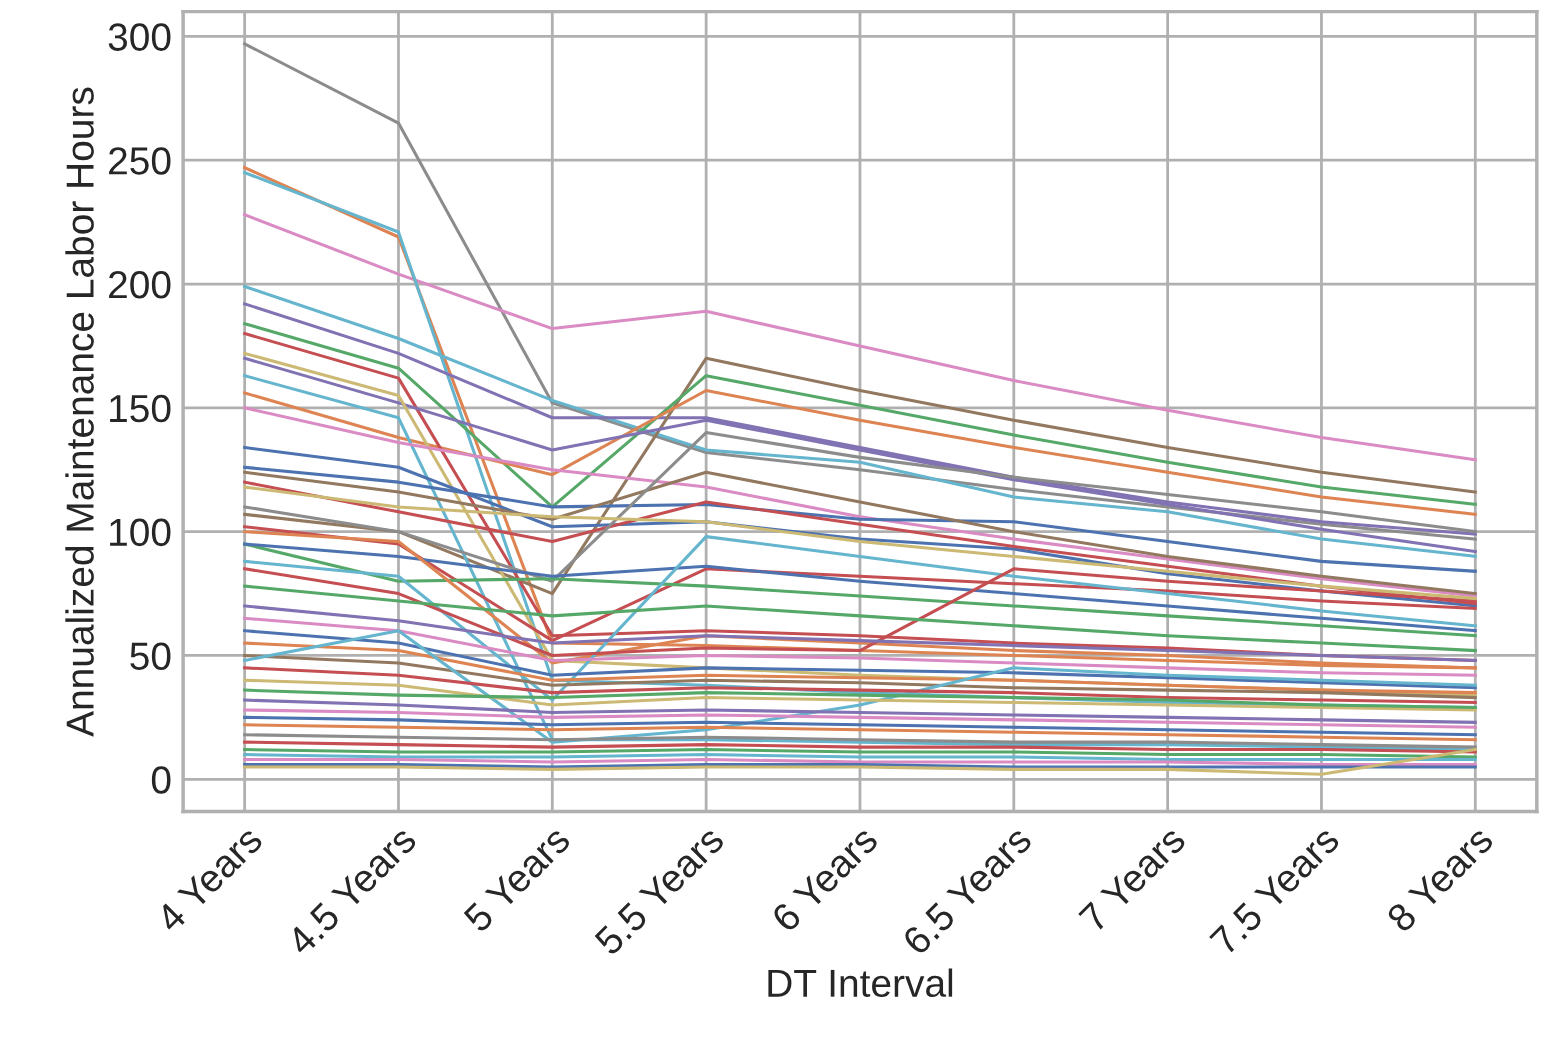 Image resolution: width=1565 pixels, height=1058 pixels. I want to click on y-tick-label: 300, so click(139, 37).